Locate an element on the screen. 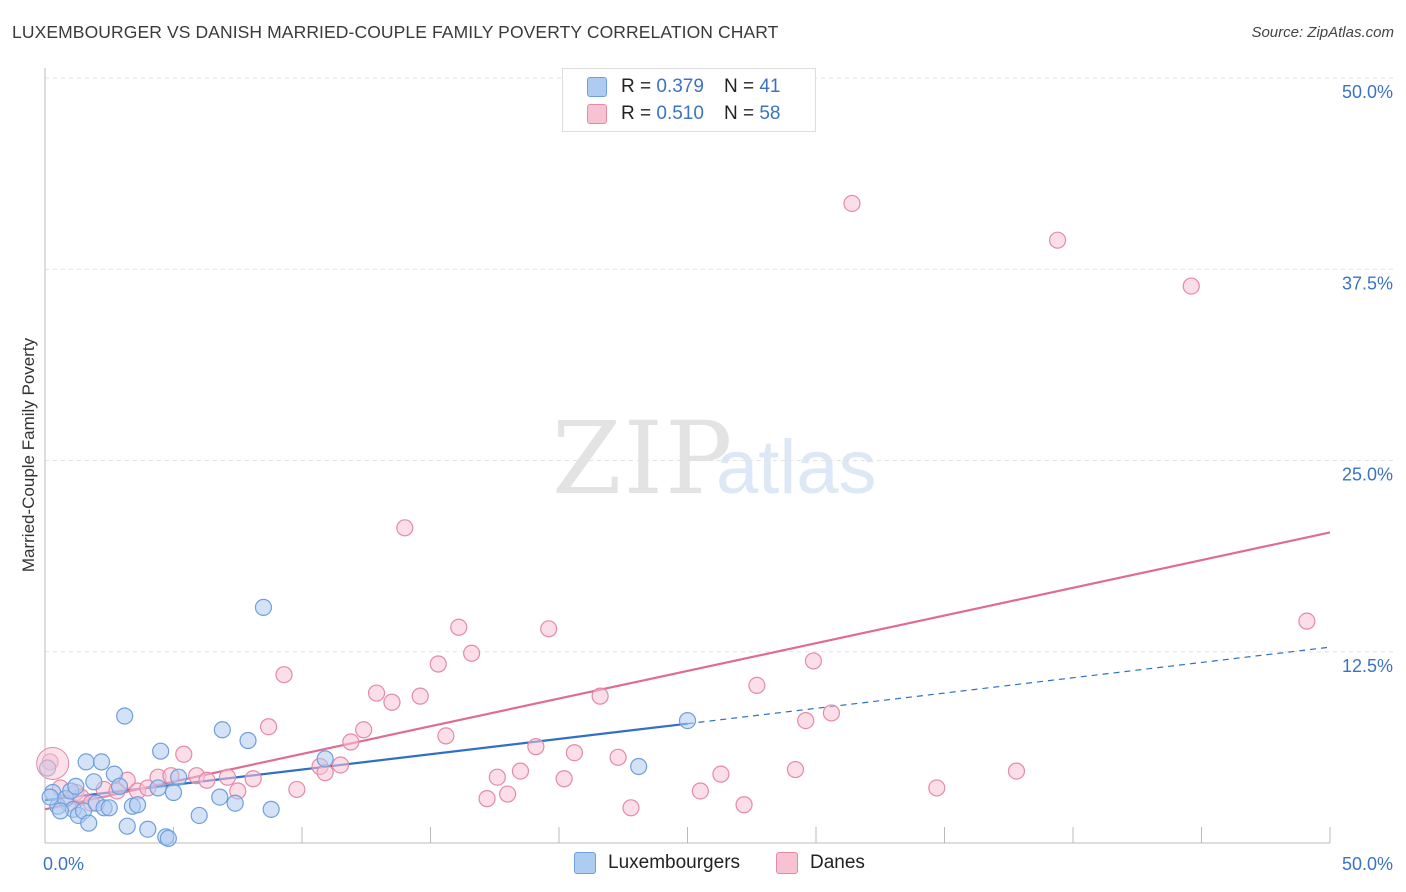 The height and width of the screenshot is (892, 1406). y-tick-label: 37.5% is located at coordinates (1367, 283).